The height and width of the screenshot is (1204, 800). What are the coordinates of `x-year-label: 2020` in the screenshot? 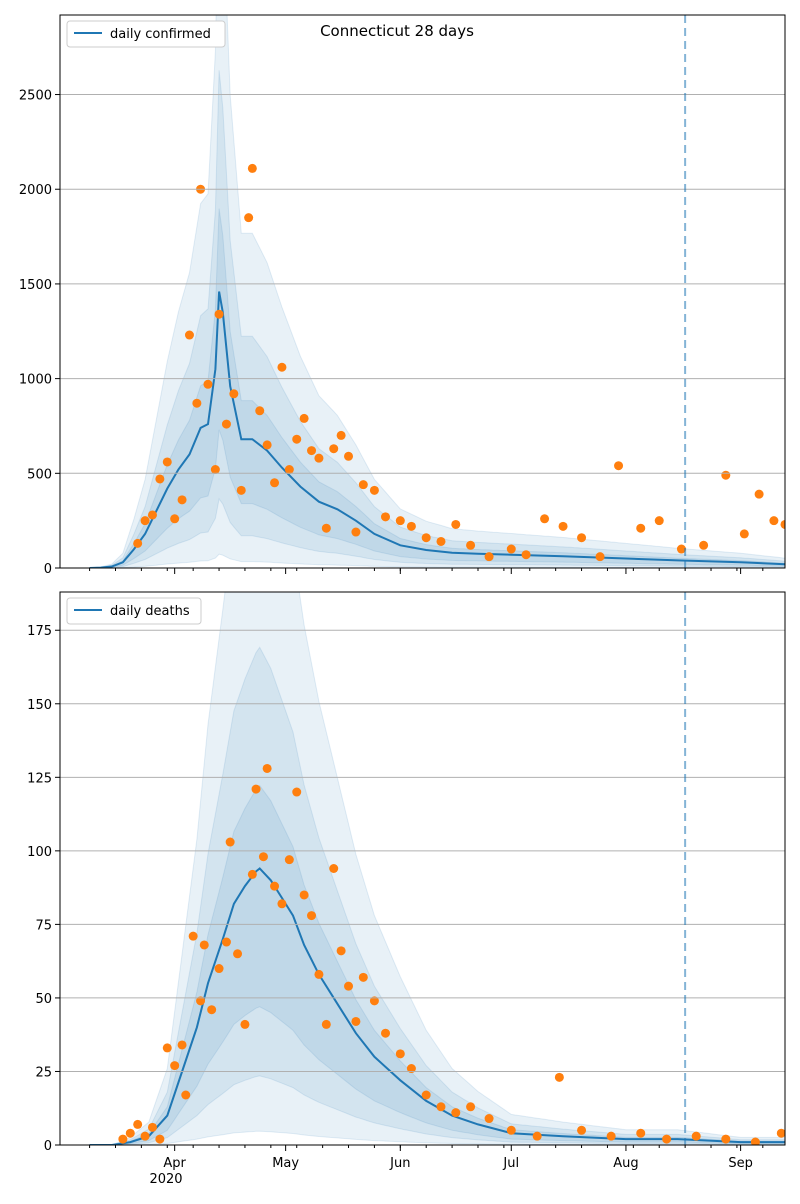 It's located at (165, 1179).